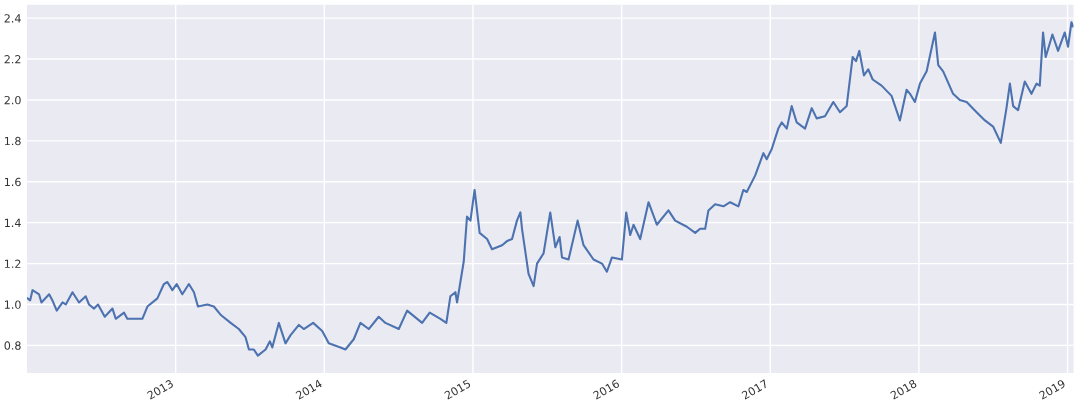 The image size is (1080, 405). What do you see at coordinates (12, 345) in the screenshot?
I see `y-tick-label: 0.8` at bounding box center [12, 345].